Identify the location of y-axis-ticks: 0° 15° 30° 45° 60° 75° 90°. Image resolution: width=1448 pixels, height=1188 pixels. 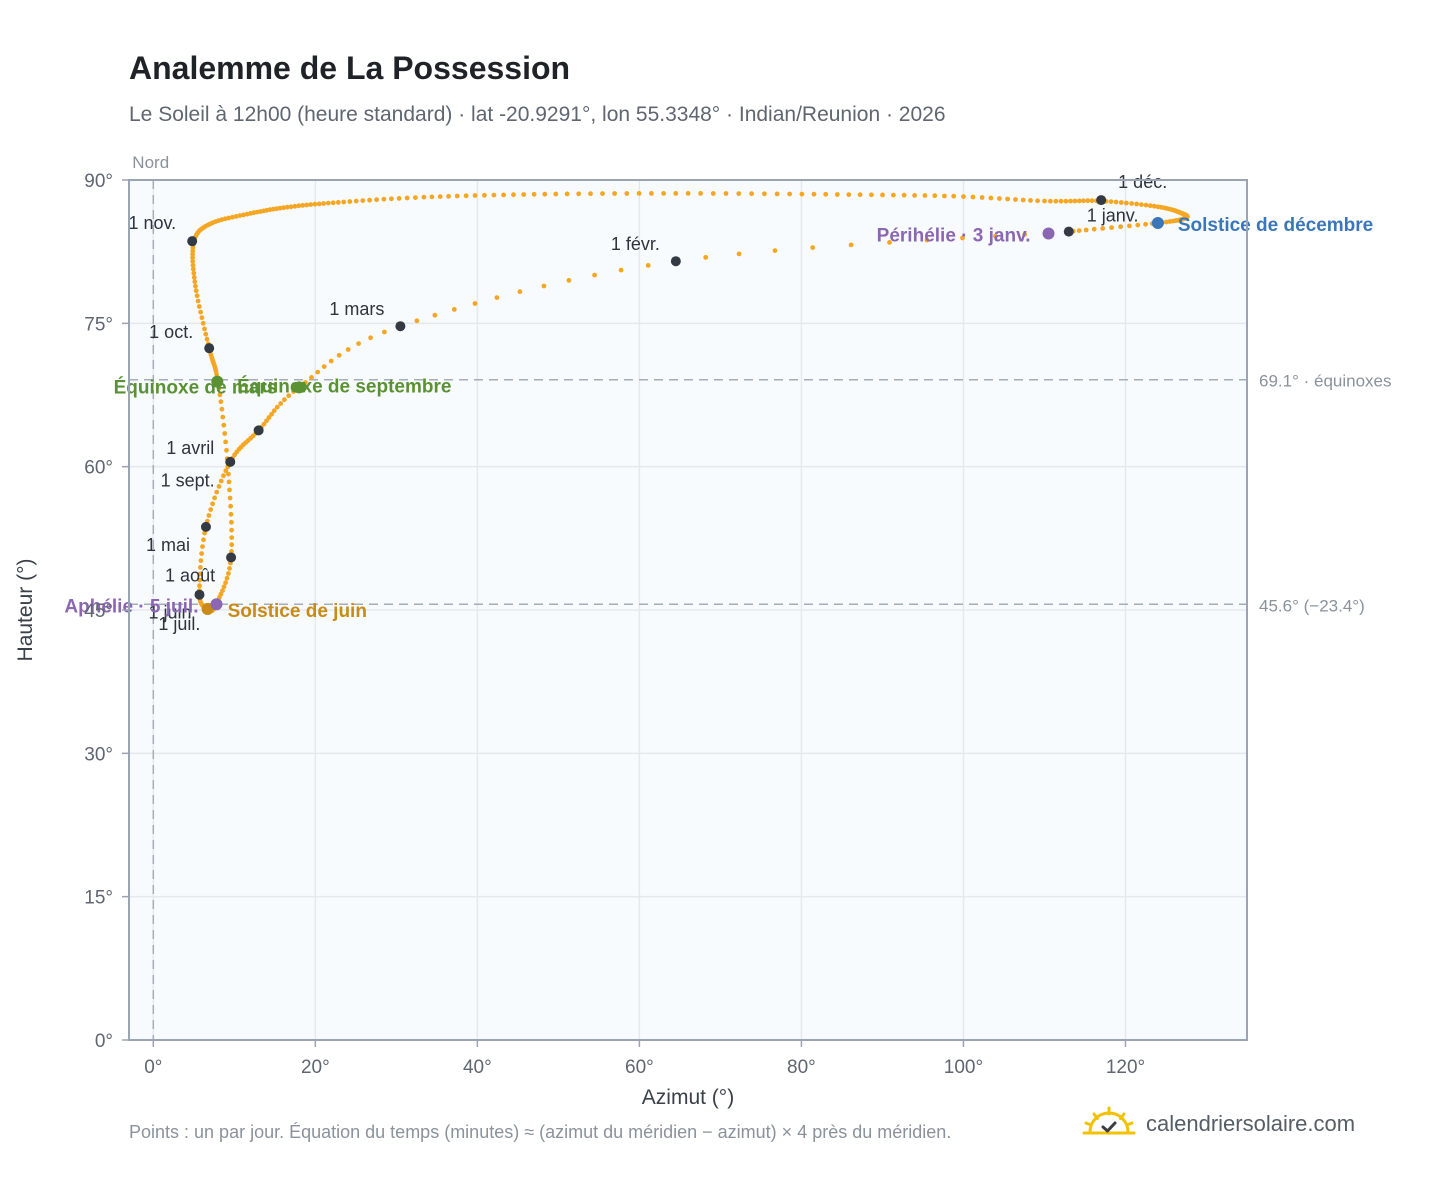
(106, 611).